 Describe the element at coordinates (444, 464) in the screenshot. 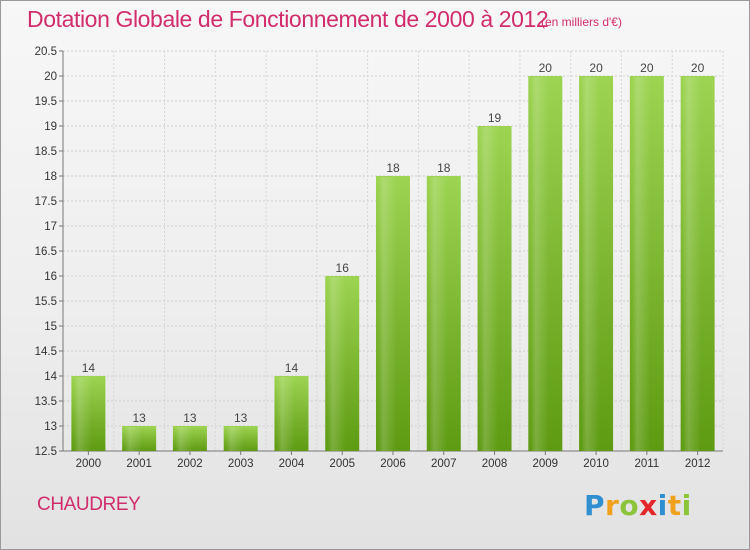

I see `x-tick-label: 2007` at that location.